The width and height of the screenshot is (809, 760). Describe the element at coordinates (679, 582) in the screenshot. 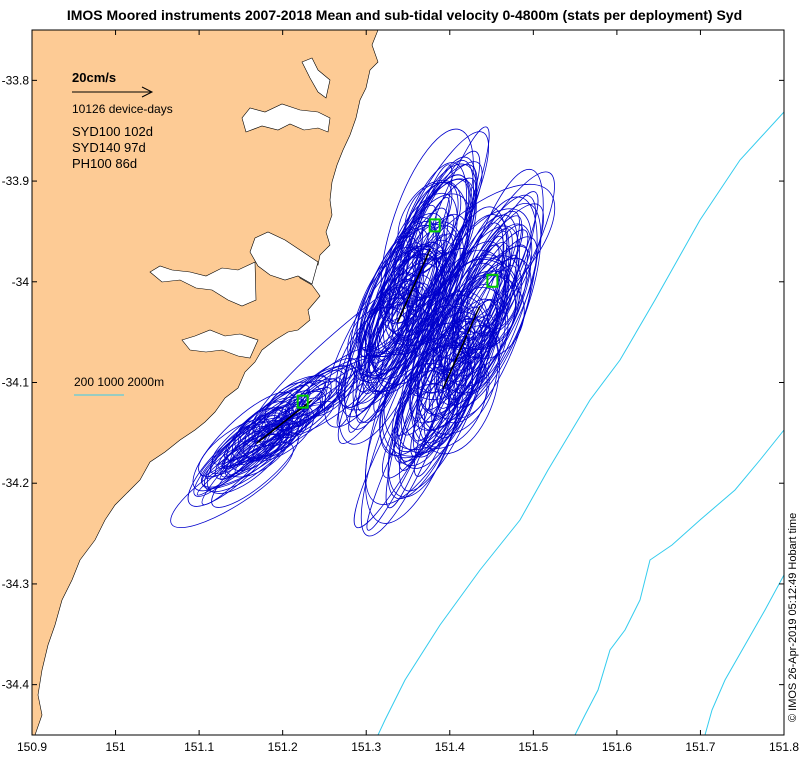

I see `isobath-1000m` at that location.